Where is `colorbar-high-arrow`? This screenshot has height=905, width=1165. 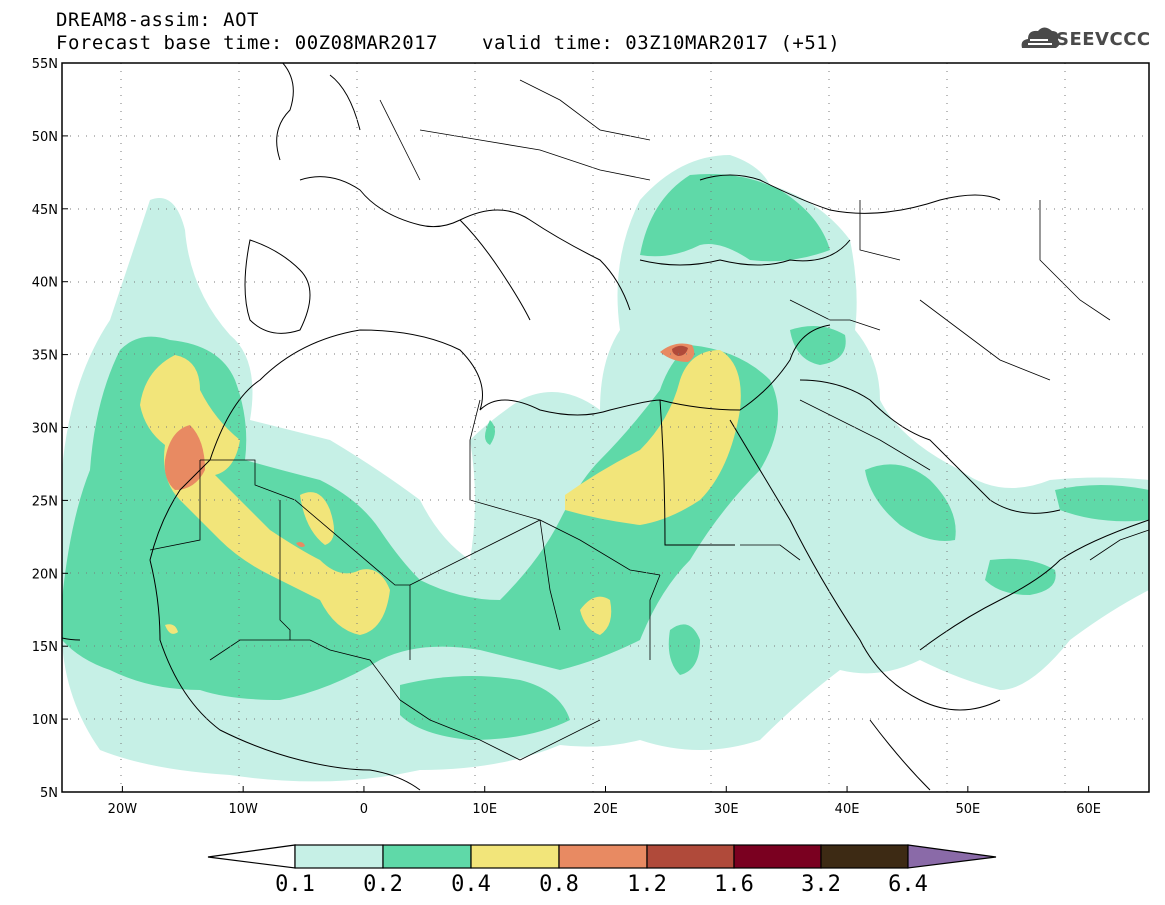
colorbar-high-arrow is located at coordinates (952, 856).